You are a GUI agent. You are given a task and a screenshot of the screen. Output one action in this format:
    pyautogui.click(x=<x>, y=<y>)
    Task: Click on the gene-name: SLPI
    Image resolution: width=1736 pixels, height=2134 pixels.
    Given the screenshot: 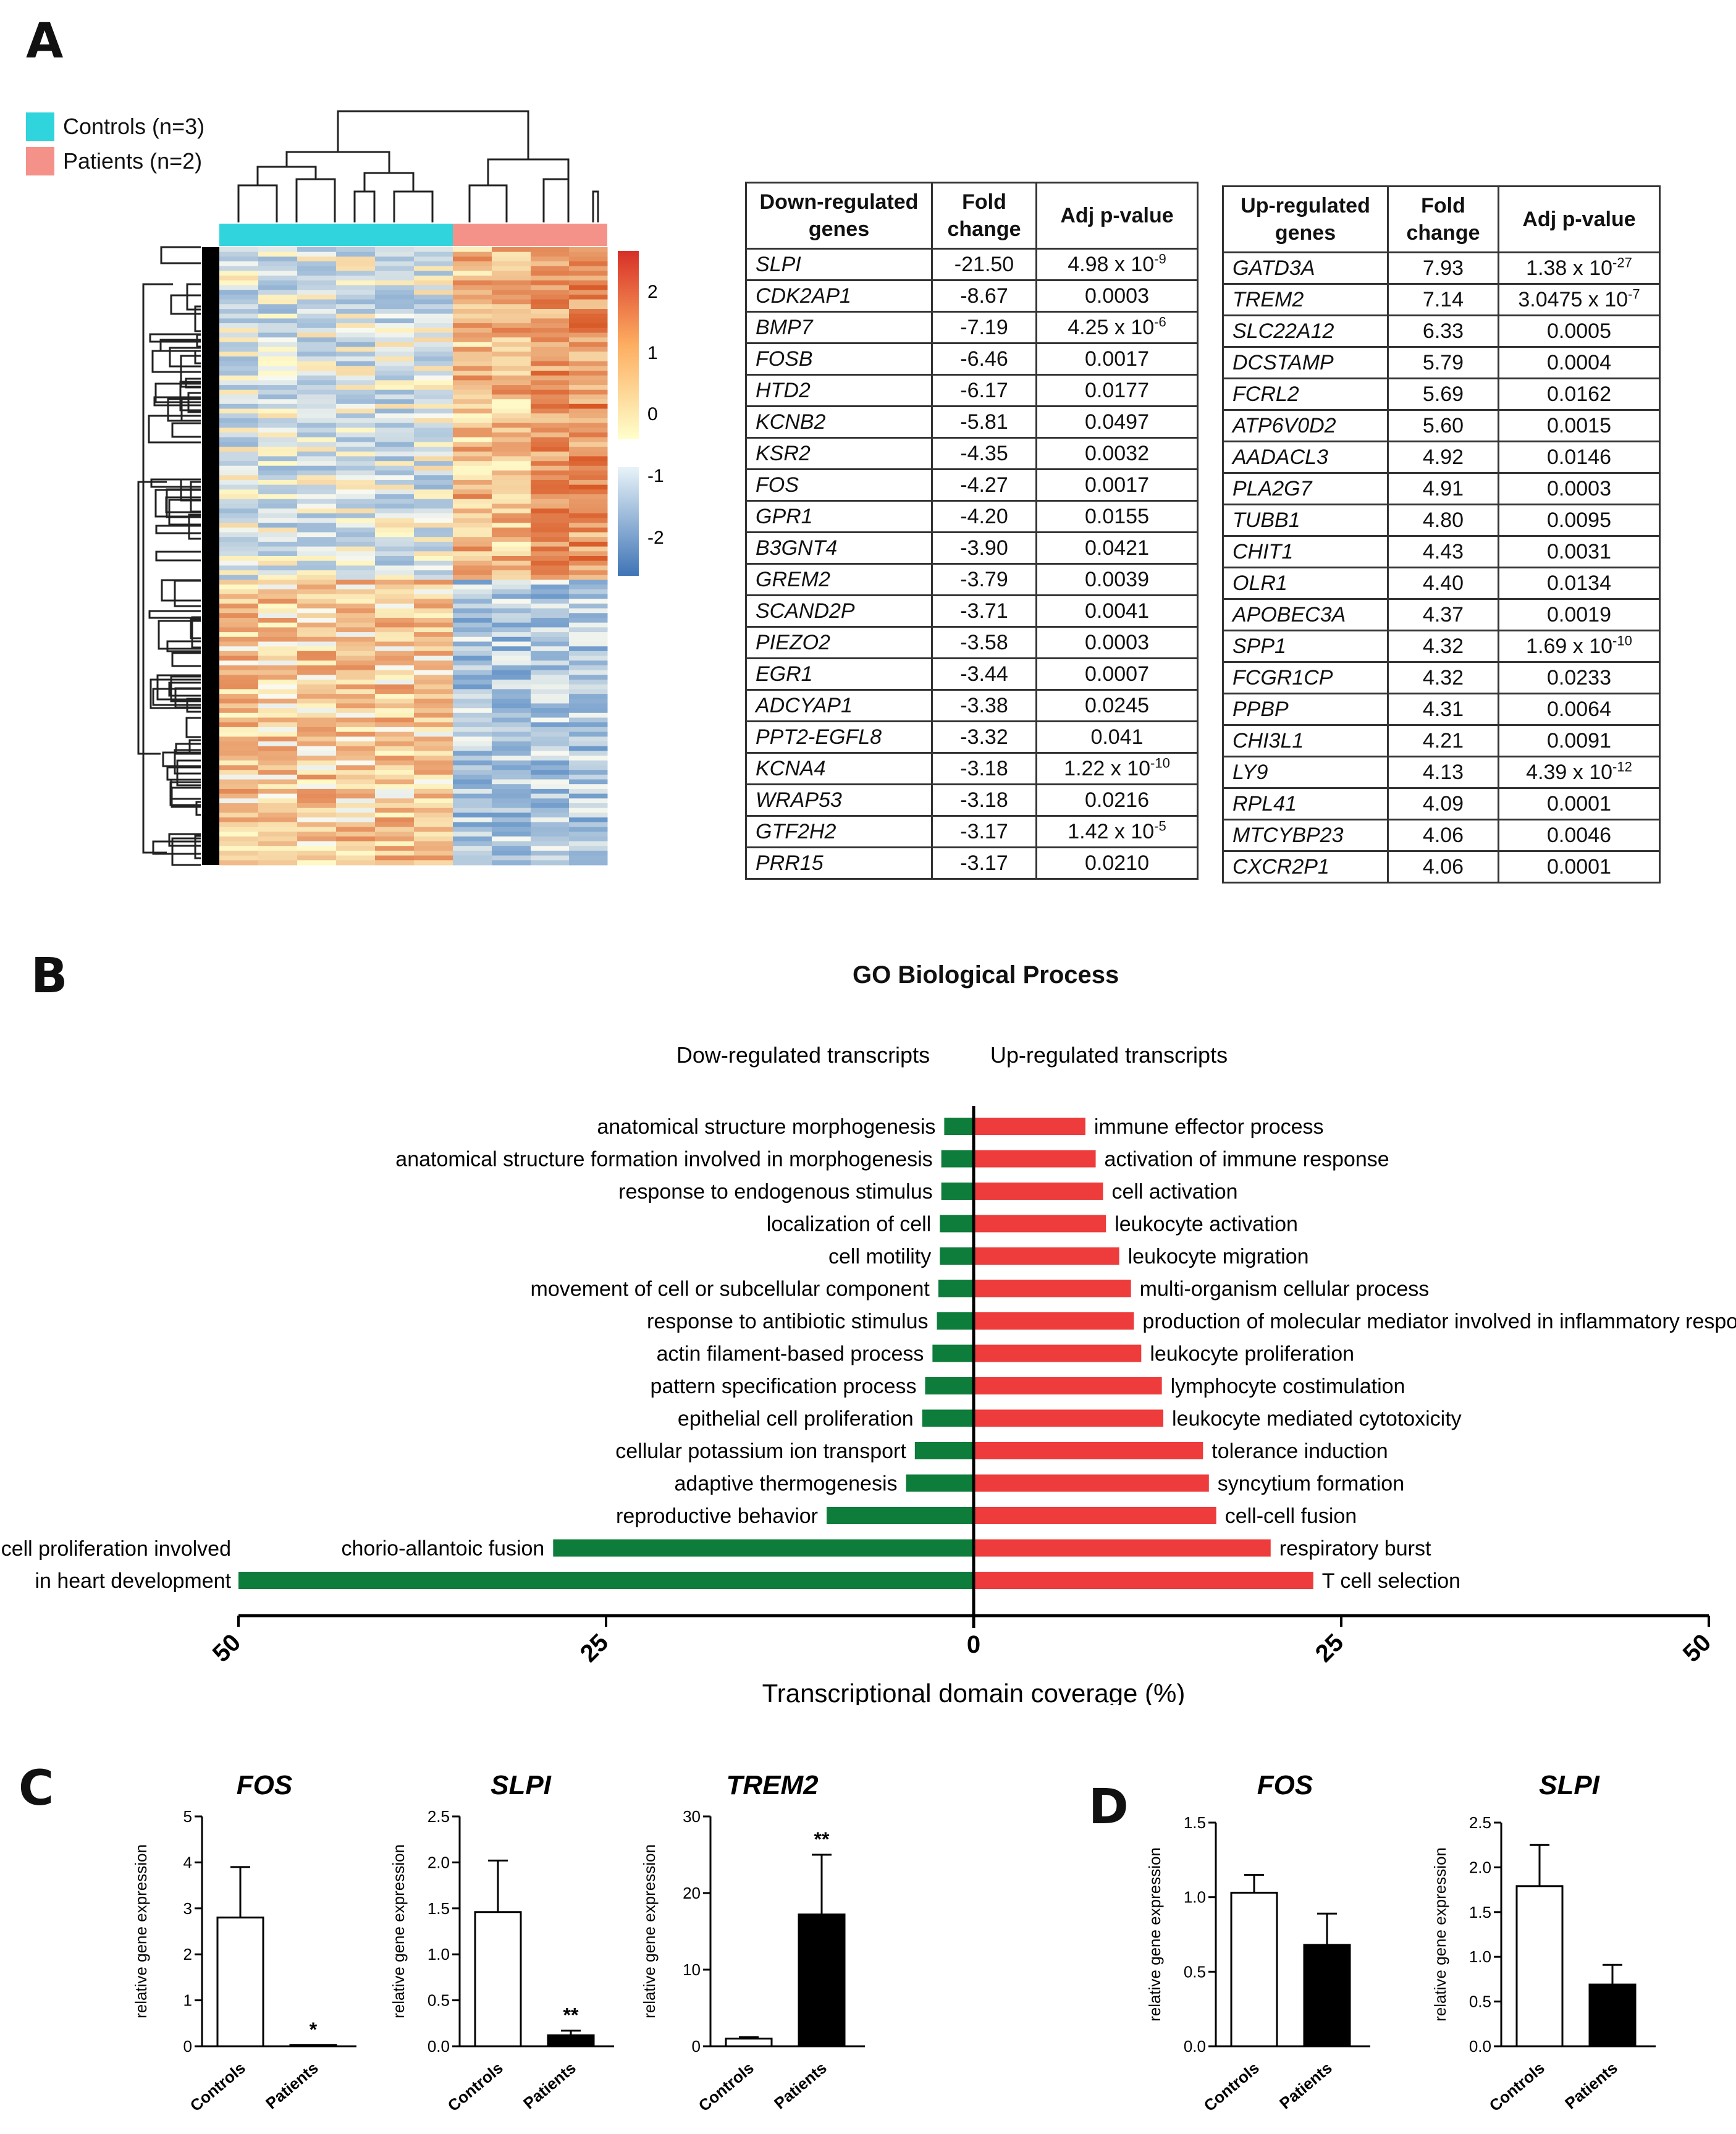 What is the action you would take?
    pyautogui.click(x=839, y=264)
    